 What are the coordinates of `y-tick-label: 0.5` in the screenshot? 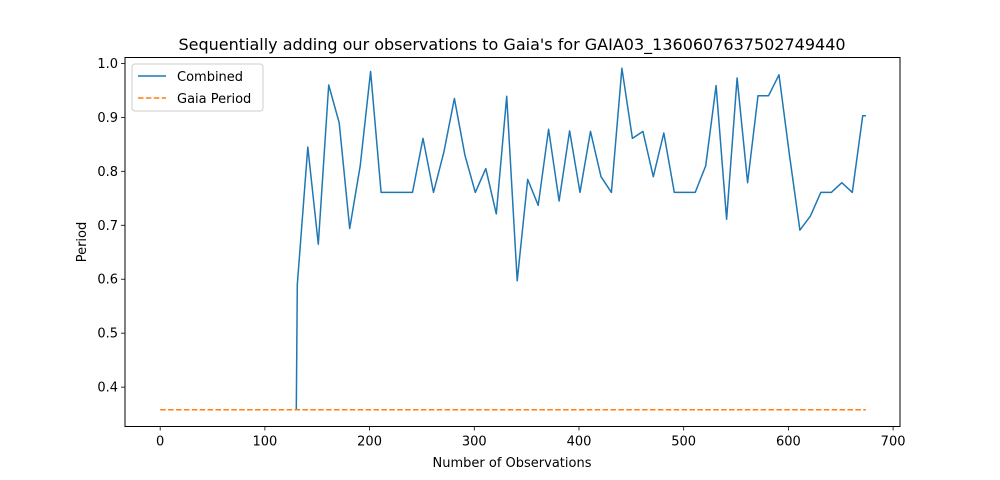 It's located at (107, 334).